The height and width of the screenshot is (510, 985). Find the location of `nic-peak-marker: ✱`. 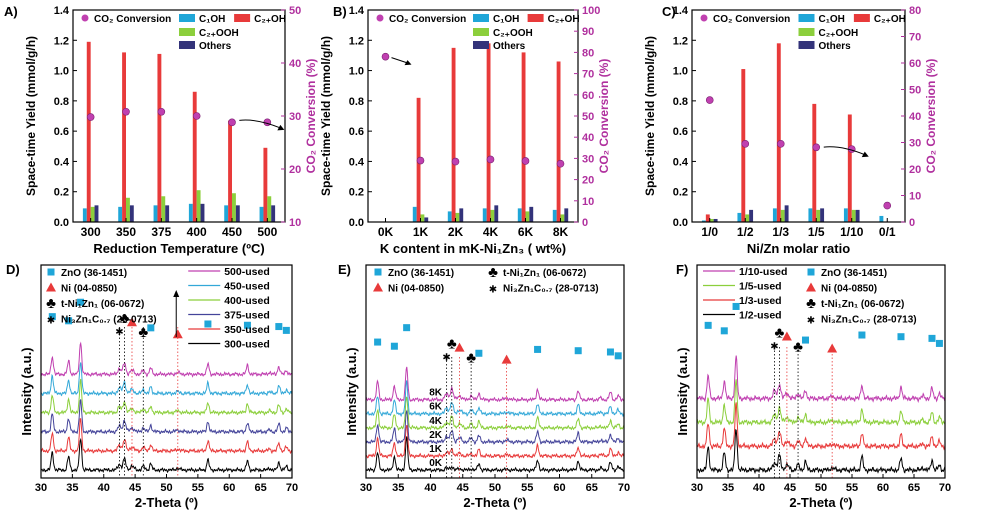

nic-peak-marker: ✱ is located at coordinates (119, 332).